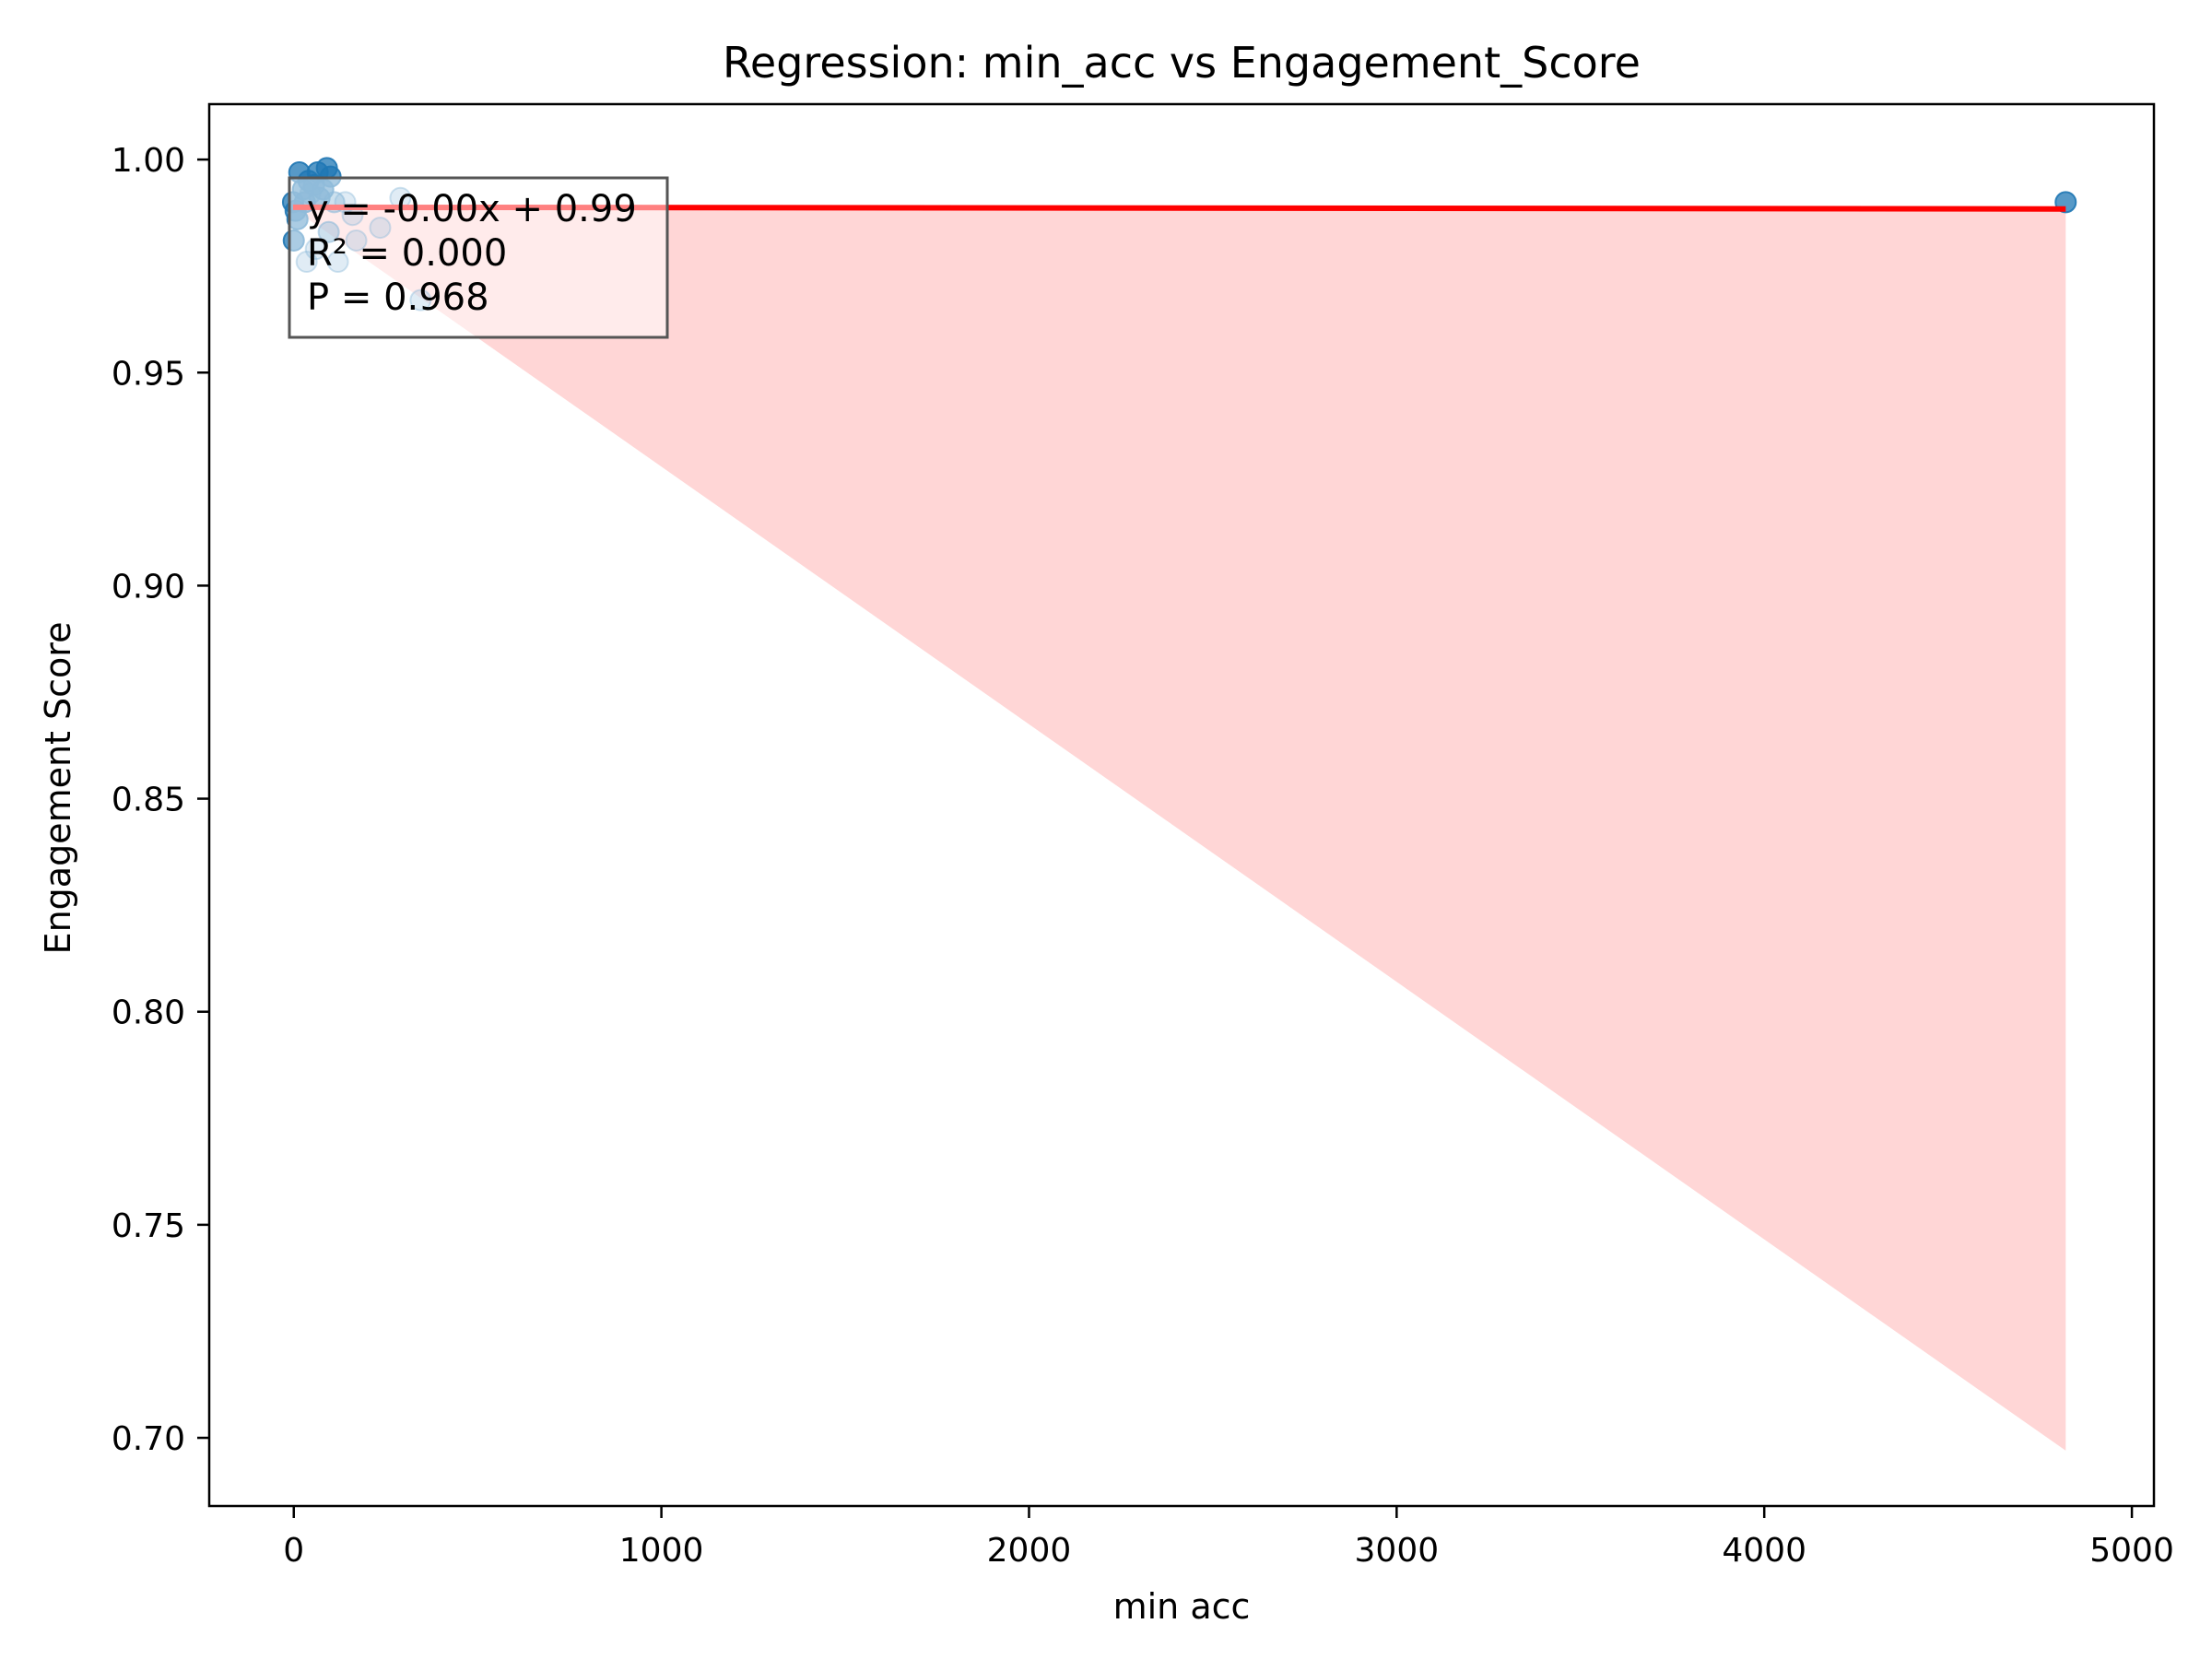  Describe the element at coordinates (148, 1439) in the screenshot. I see `y-tick-label: 0.70` at that location.